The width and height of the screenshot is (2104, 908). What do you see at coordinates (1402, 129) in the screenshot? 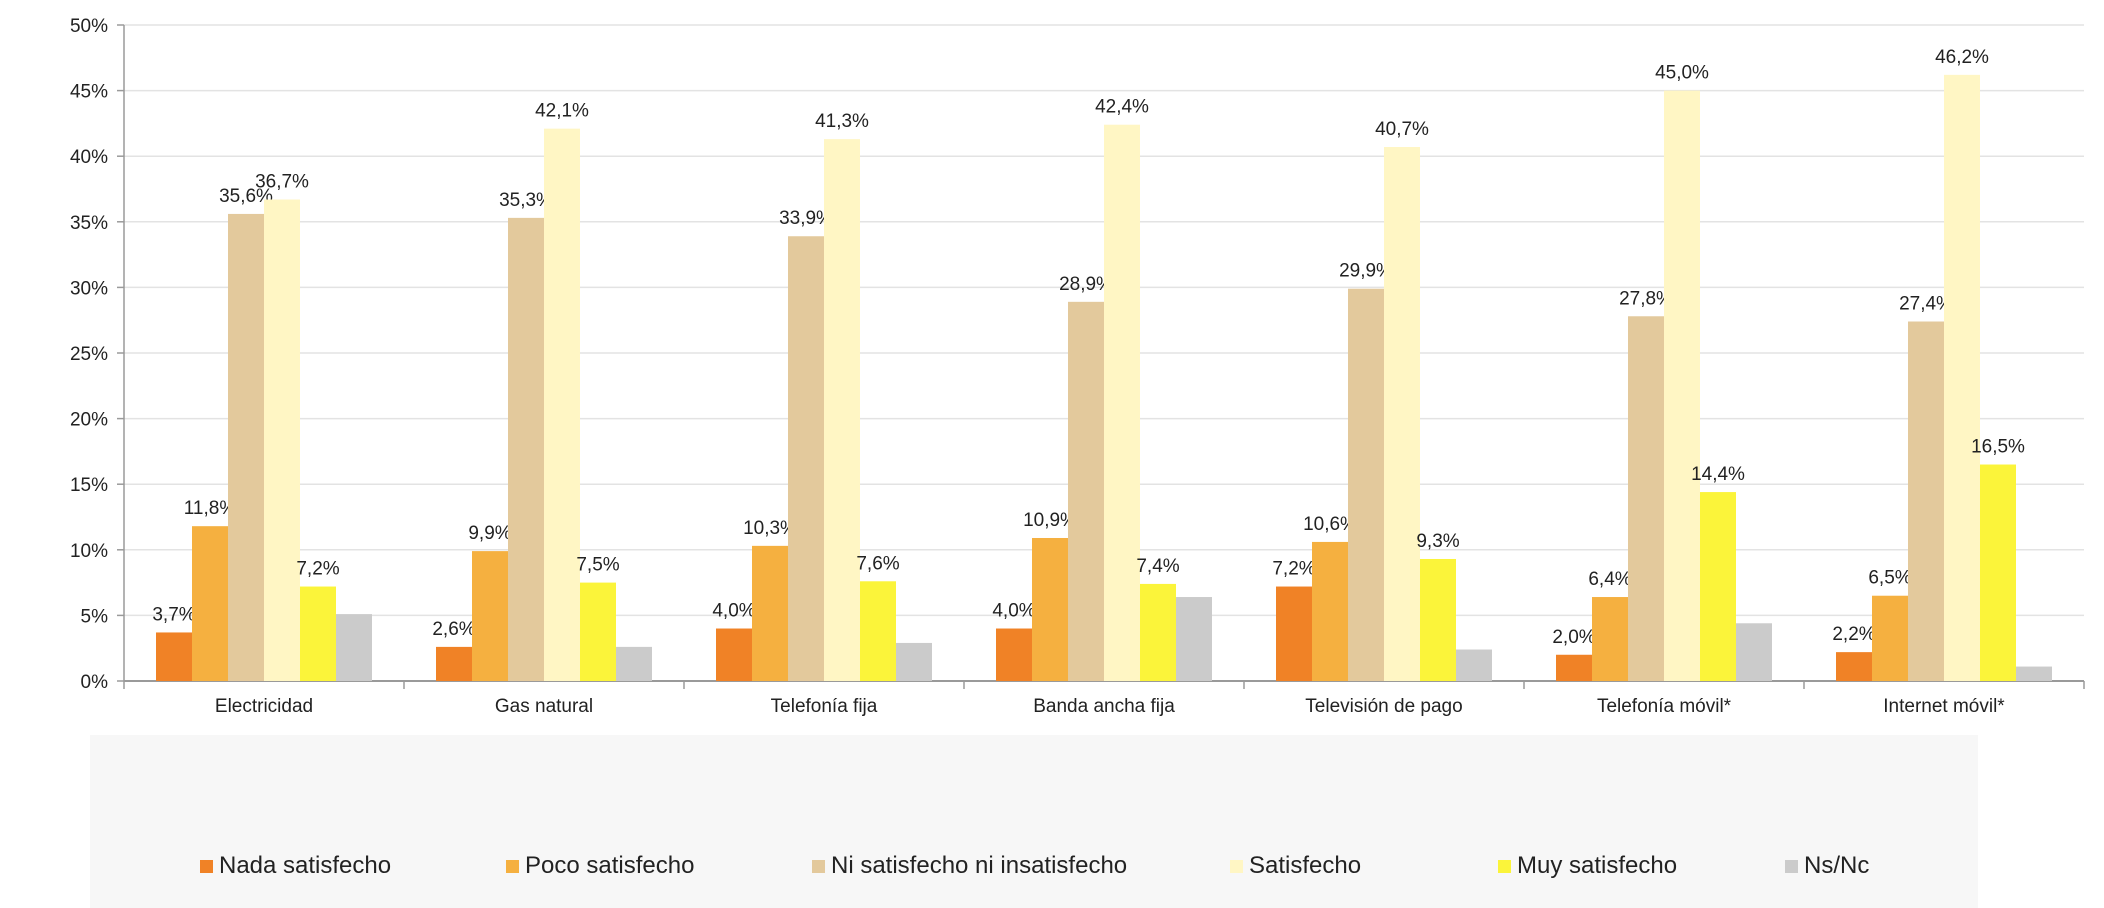
I see `data-label: 40,7%` at bounding box center [1402, 129].